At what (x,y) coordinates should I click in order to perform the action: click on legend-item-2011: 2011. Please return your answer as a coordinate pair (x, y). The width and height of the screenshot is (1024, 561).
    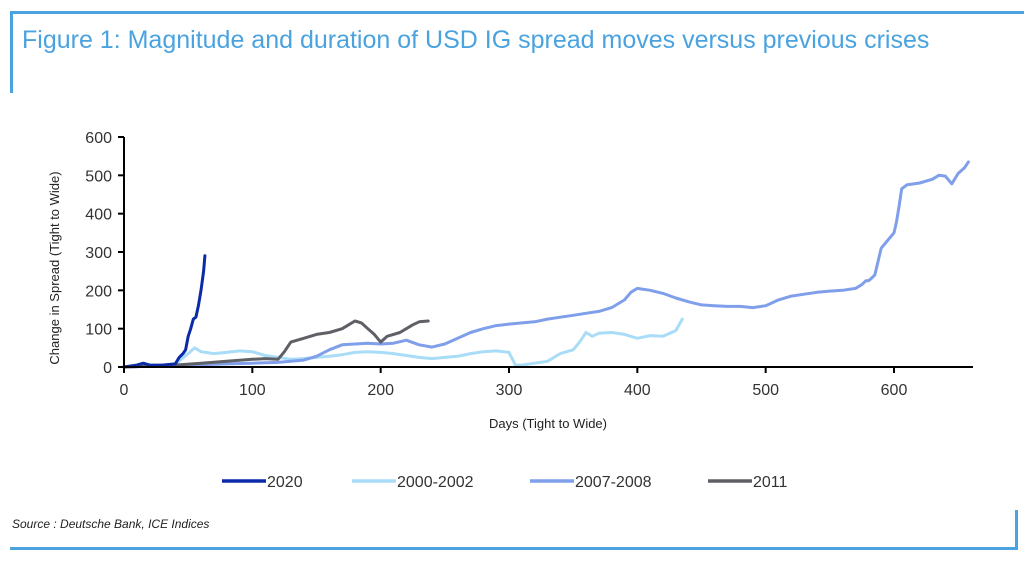
    Looking at the image, I should click on (748, 482).